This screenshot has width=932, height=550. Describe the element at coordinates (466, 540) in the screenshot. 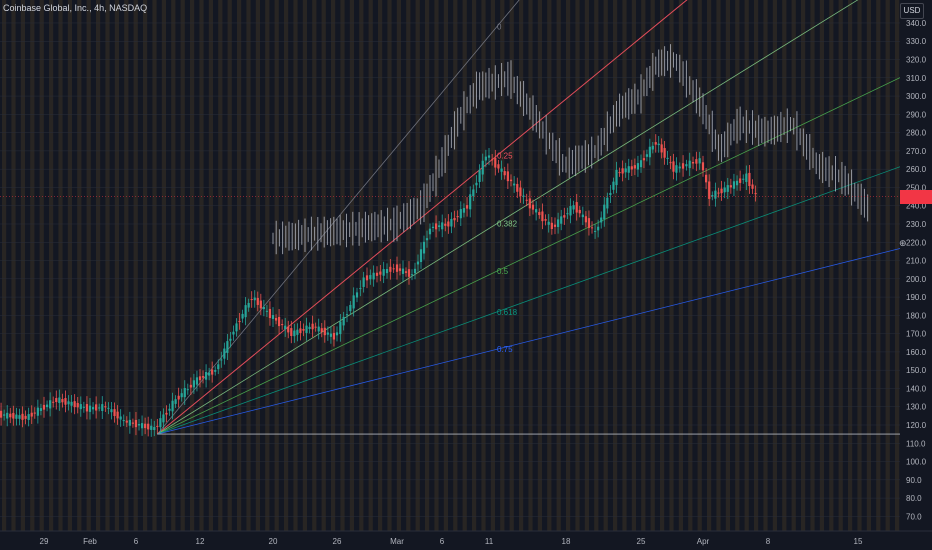

I see `time-axis: 29 Feb 6 12 20 26 Mar 6 11 18 25 Apr 8 15` at that location.